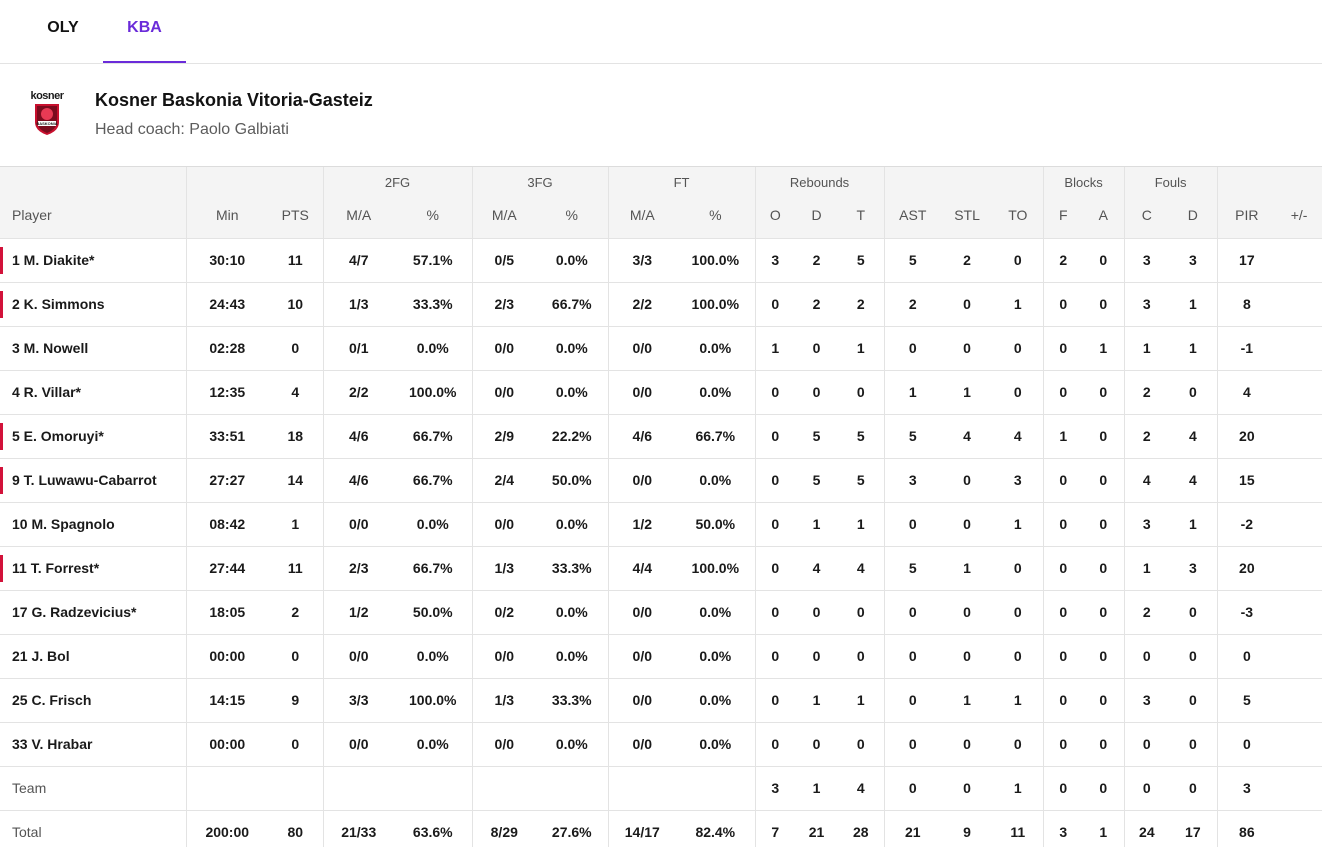  What do you see at coordinates (1147, 347) in the screenshot?
I see `cell-foul-c: 1` at bounding box center [1147, 347].